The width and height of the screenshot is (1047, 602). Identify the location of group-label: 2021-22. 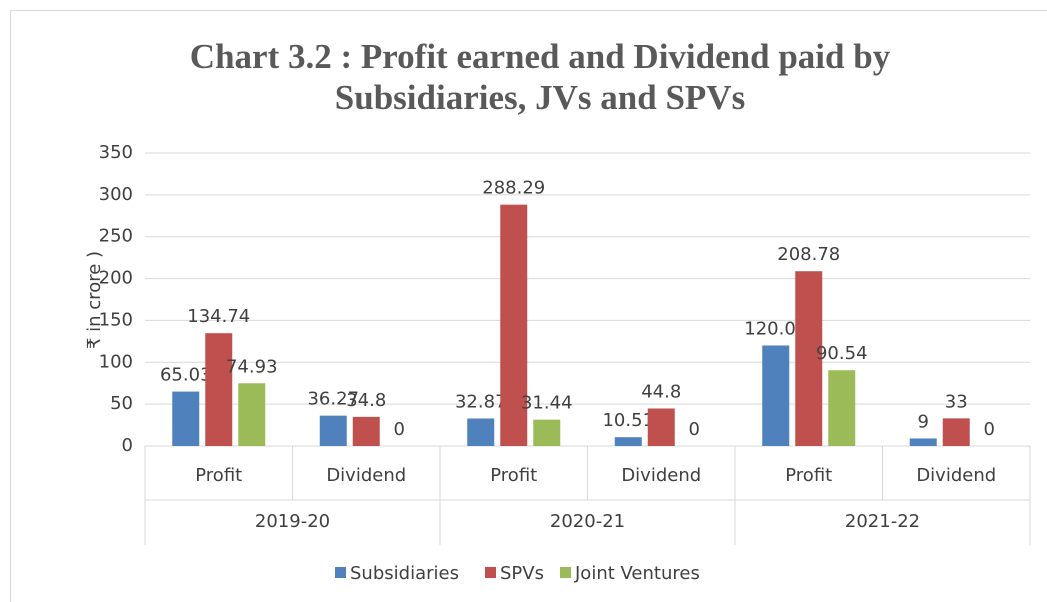
(882, 521).